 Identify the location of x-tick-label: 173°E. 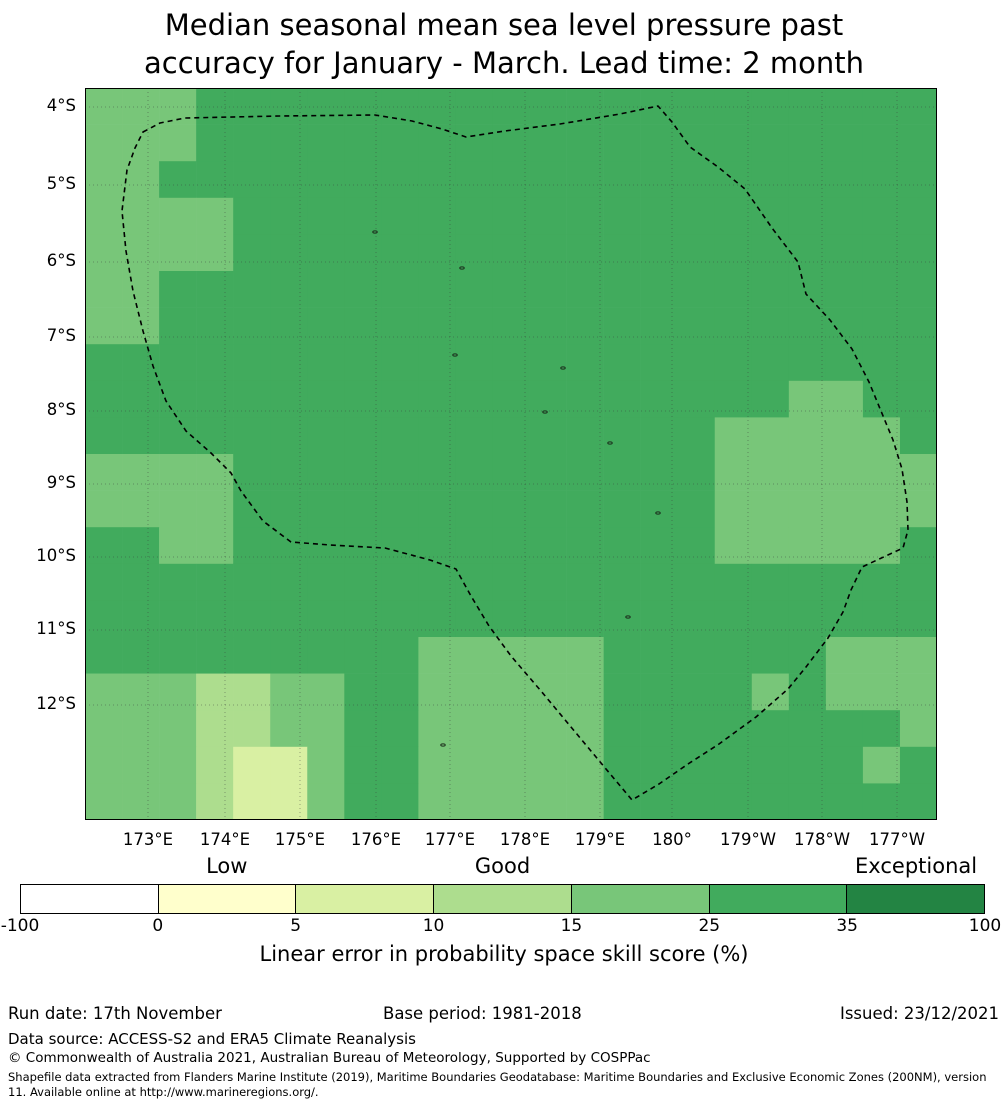
(148, 839).